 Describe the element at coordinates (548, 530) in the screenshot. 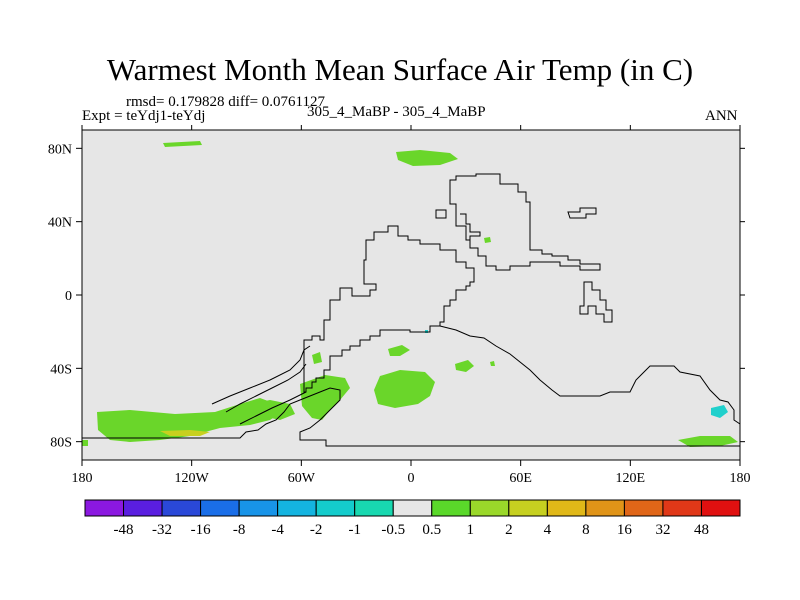

I see `colorbar-label: 4` at that location.